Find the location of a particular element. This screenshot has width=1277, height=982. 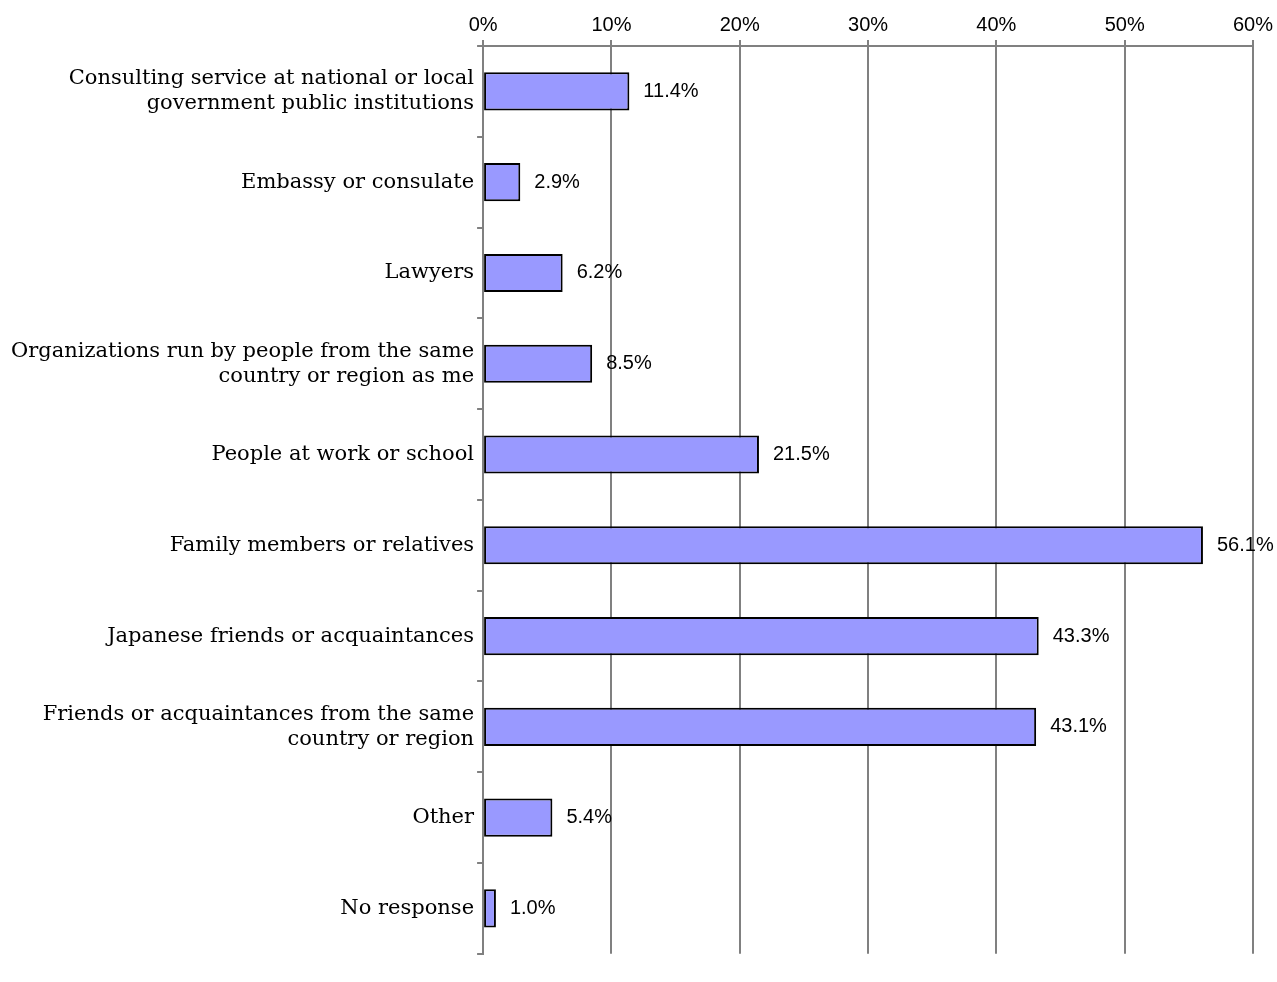

data-label: 43.3% is located at coordinates (1081, 634).